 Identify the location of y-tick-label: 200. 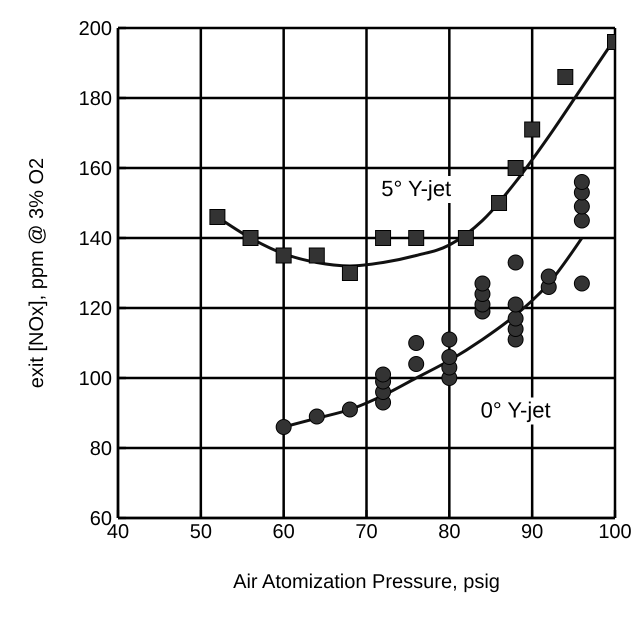
(95, 29).